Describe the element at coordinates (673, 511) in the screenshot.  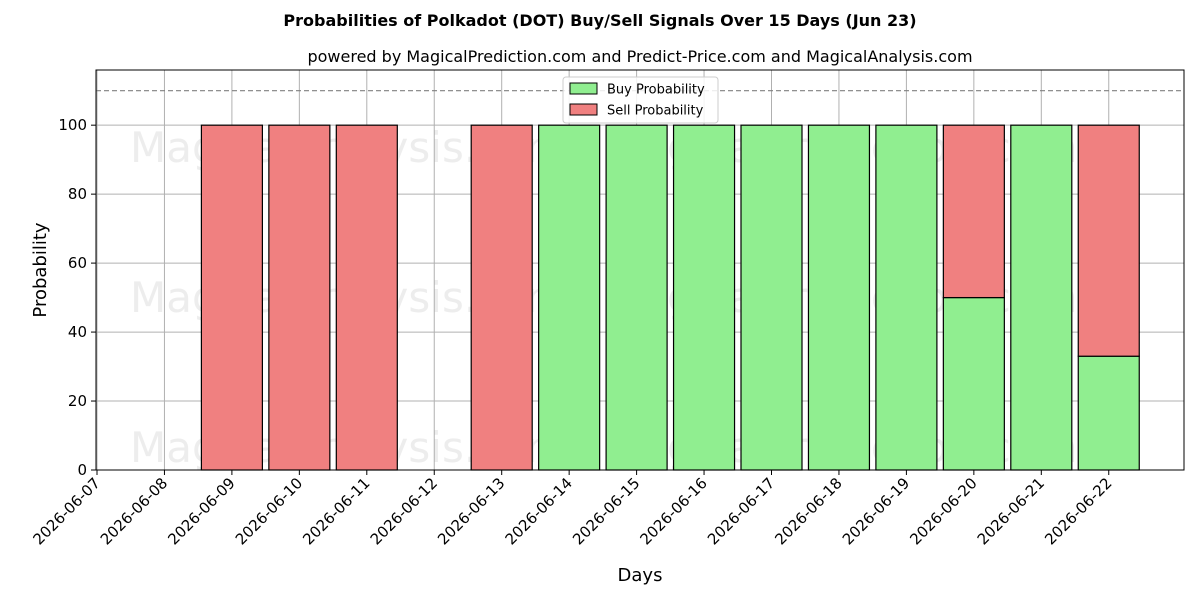
I see `x-tick-label: 2026-06-16` at that location.